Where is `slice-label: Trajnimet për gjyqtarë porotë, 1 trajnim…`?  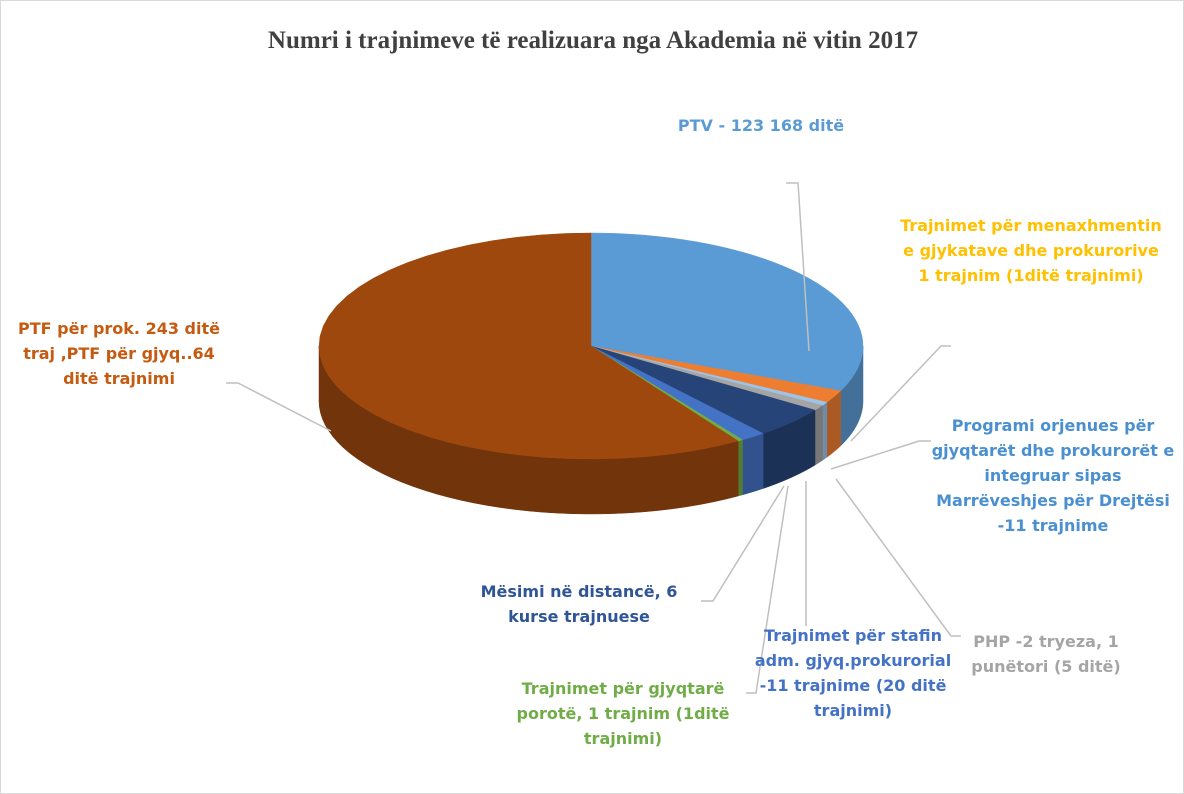
slice-label: Trajnimet për gjyqtarë porotë, 1 trajnim… is located at coordinates (623, 713).